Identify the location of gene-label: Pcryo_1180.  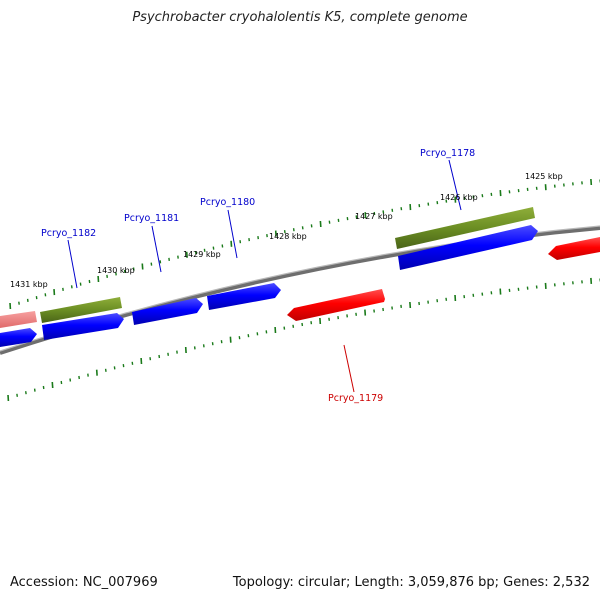
(227, 202).